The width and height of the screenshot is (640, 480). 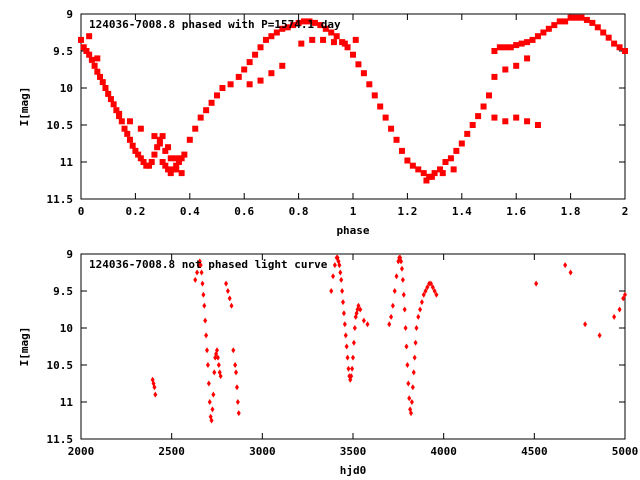 What do you see at coordinates (66, 88) in the screenshot?
I see `y-tick-label: 10` at bounding box center [66, 88].